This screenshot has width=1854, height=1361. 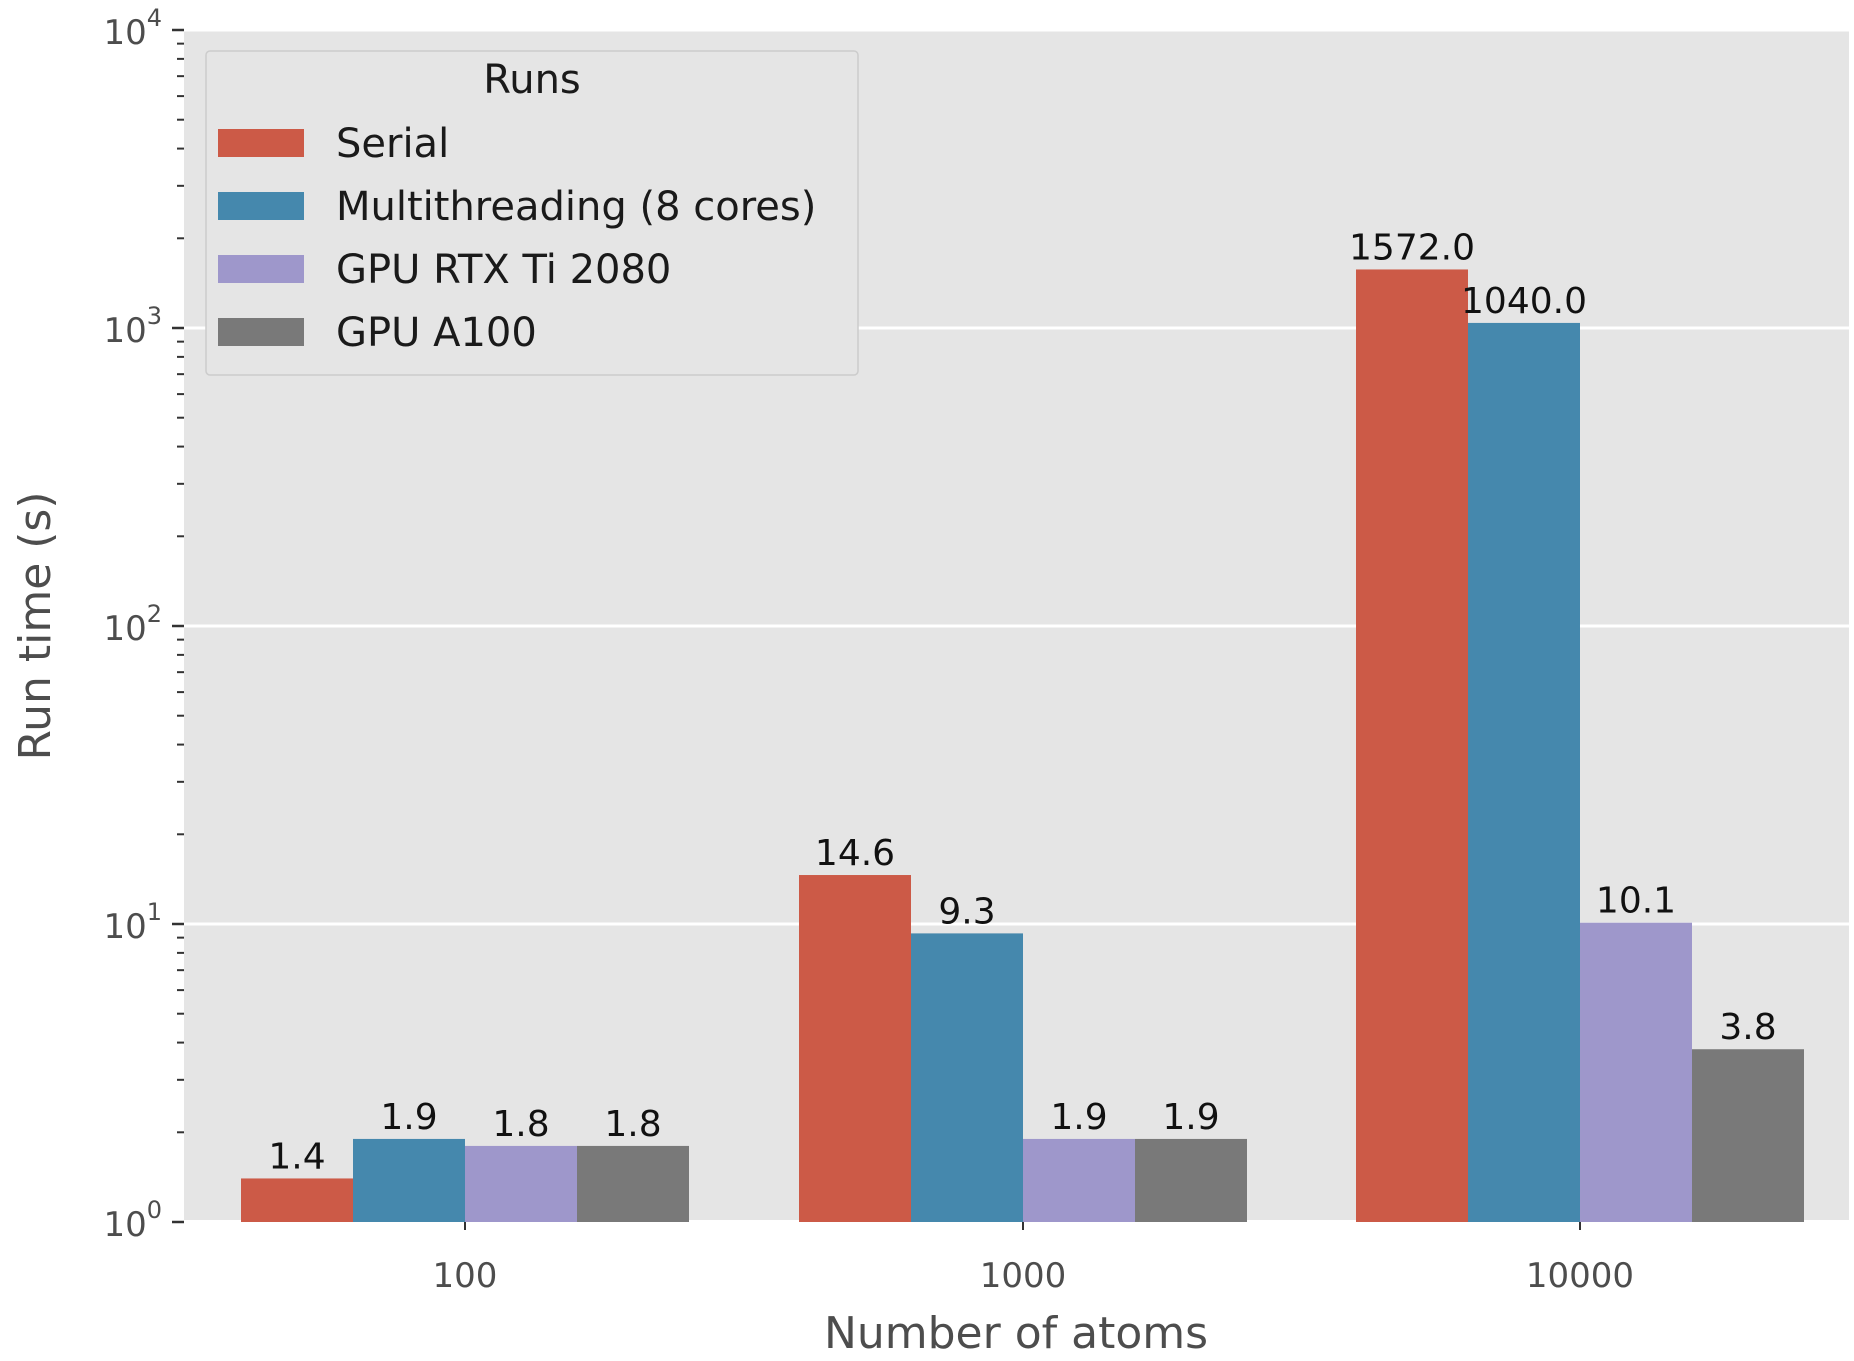 What do you see at coordinates (1636, 901) in the screenshot?
I see `bar-value-label: 10.1` at bounding box center [1636, 901].